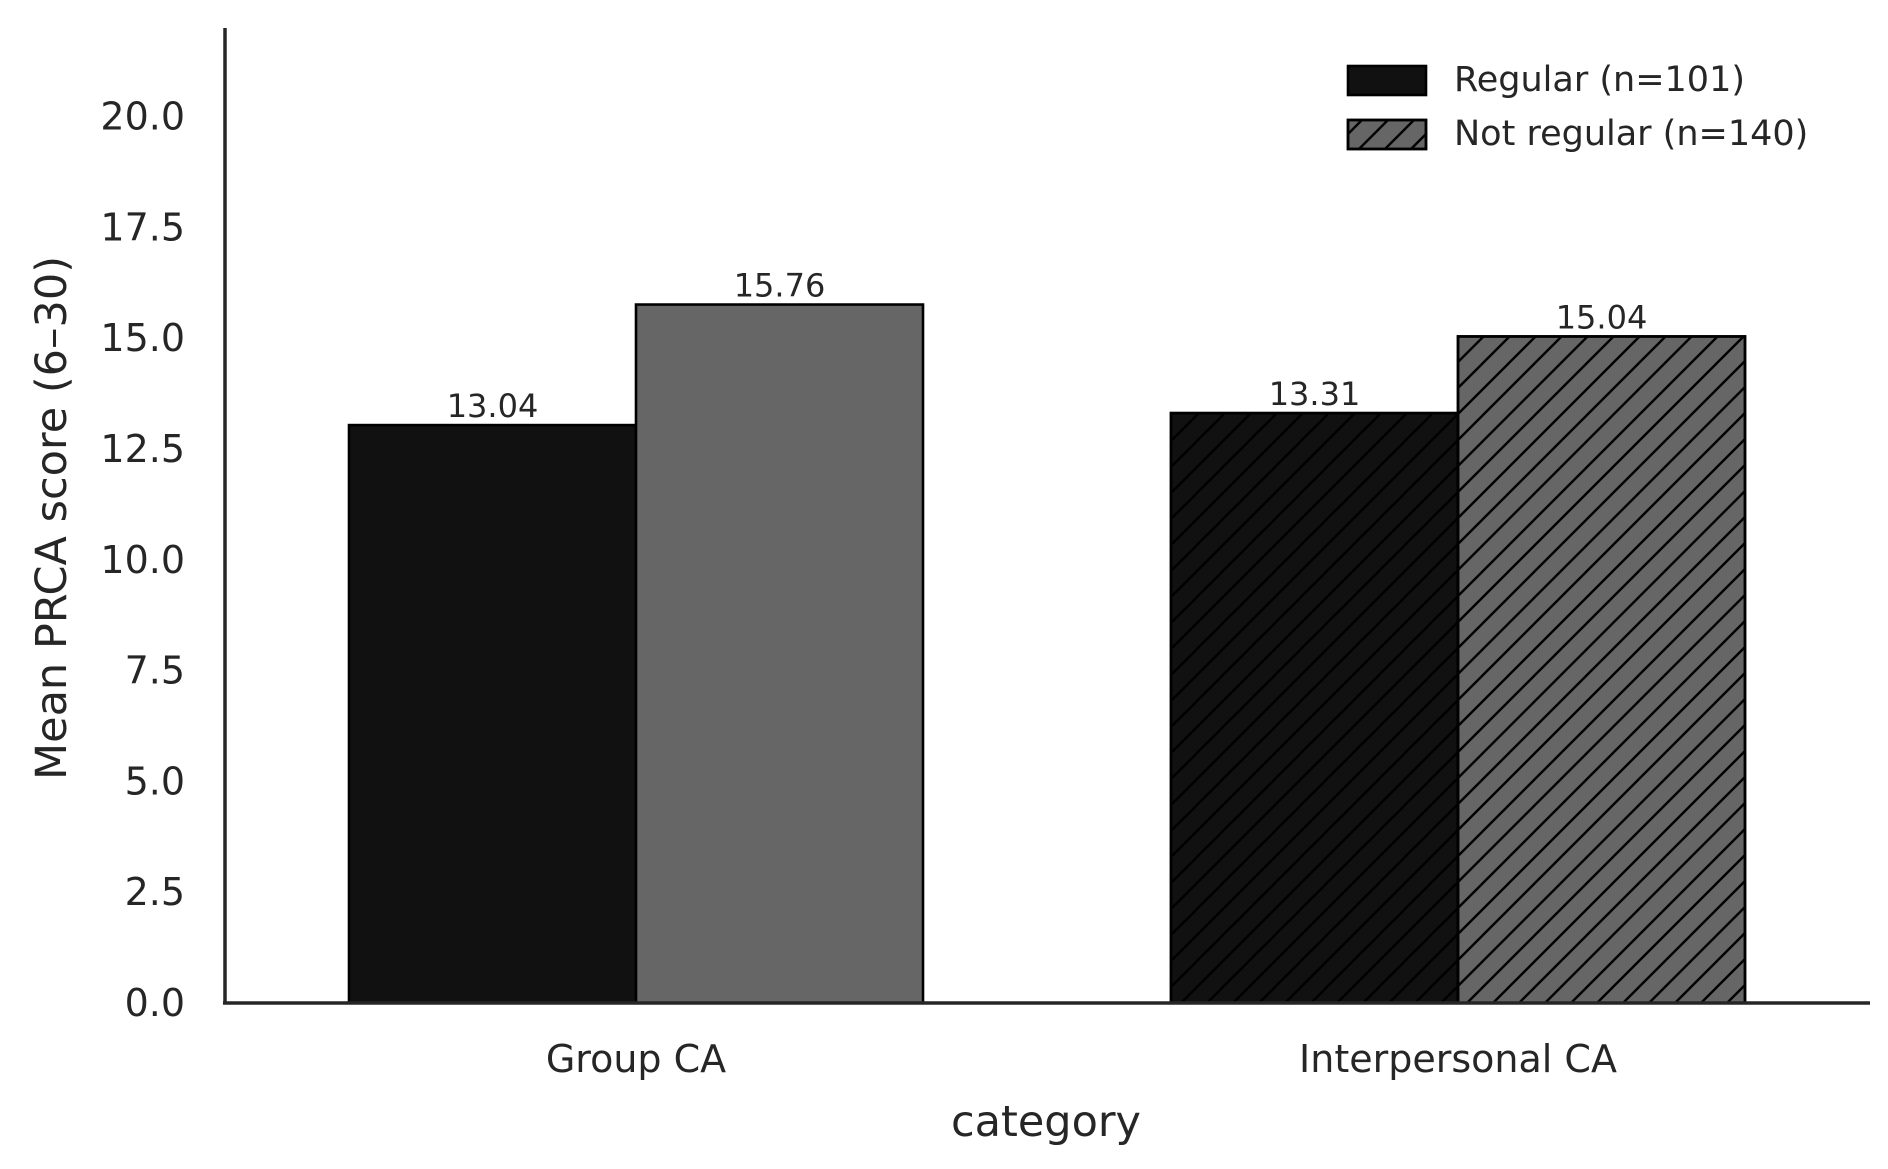  What do you see at coordinates (155, 1003) in the screenshot?
I see `y-tick-label: 0.0` at bounding box center [155, 1003].